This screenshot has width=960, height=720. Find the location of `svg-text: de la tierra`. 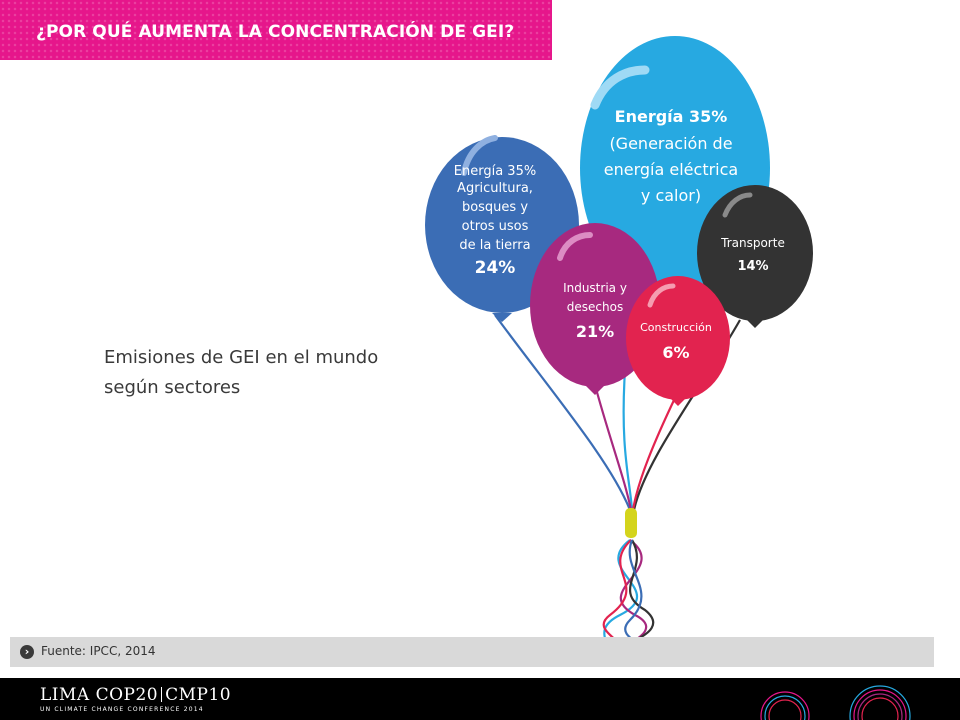

svg-text: de la tierra is located at coordinates (494, 245).